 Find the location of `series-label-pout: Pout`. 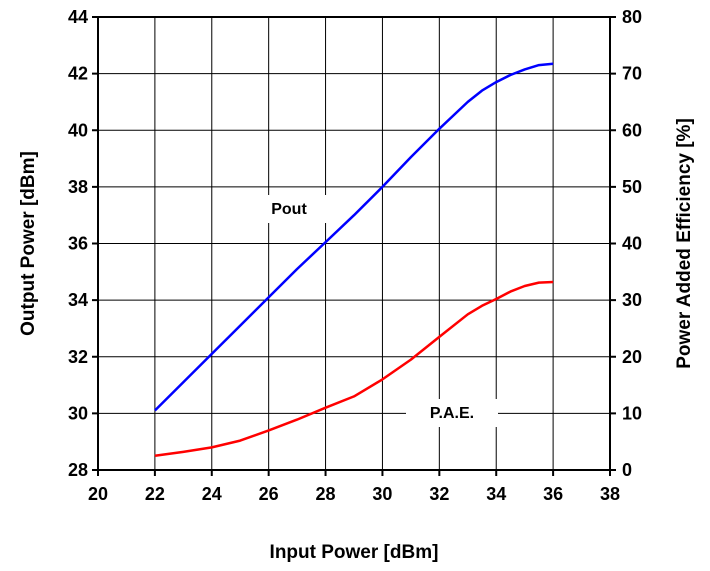

series-label-pout: Pout is located at coordinates (289, 209).